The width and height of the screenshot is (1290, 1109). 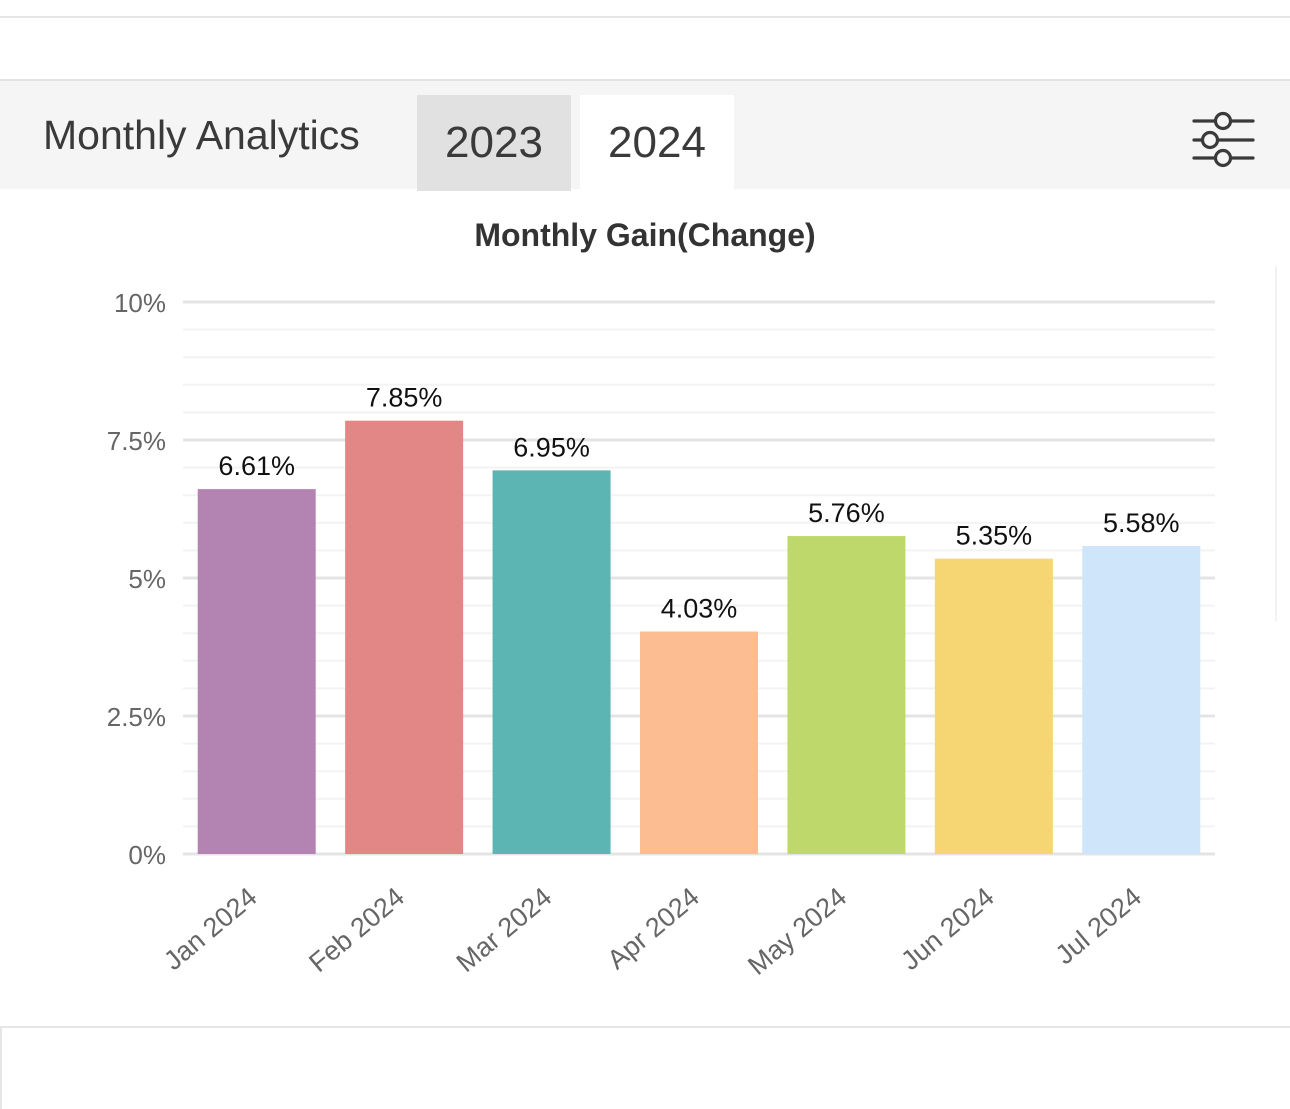 I want to click on x-tick-label: Jun 2024, so click(x=947, y=929).